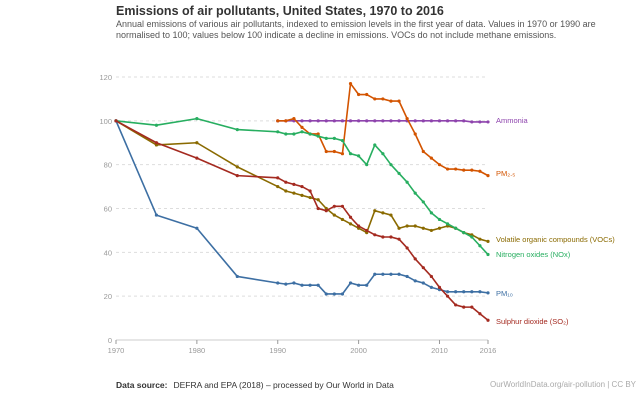  I want to click on y-tick-label: 20, so click(108, 296).